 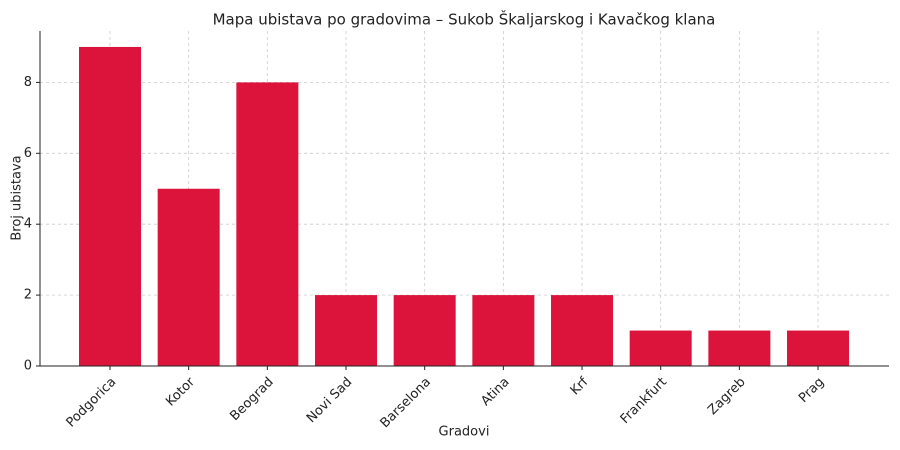 I want to click on y-tick-label: 4, so click(x=28, y=224).